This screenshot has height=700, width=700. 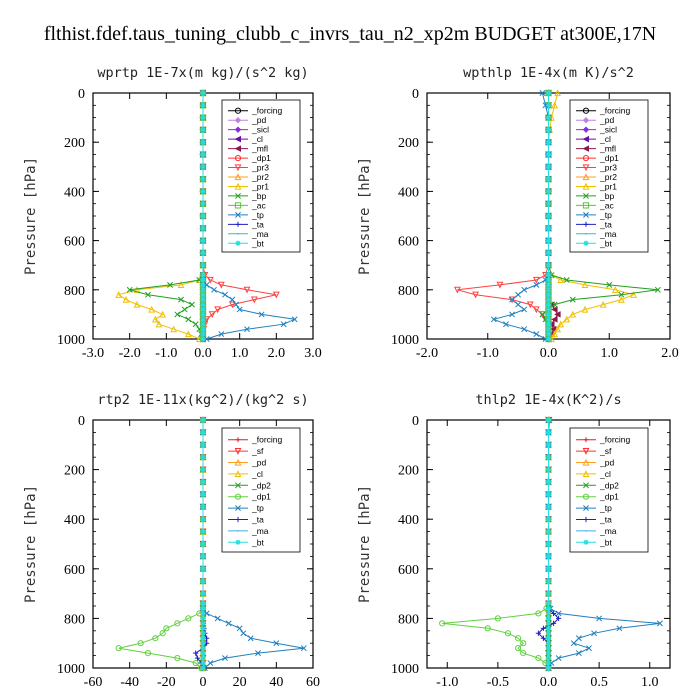 I want to click on series-line, so click(x=495, y=544).